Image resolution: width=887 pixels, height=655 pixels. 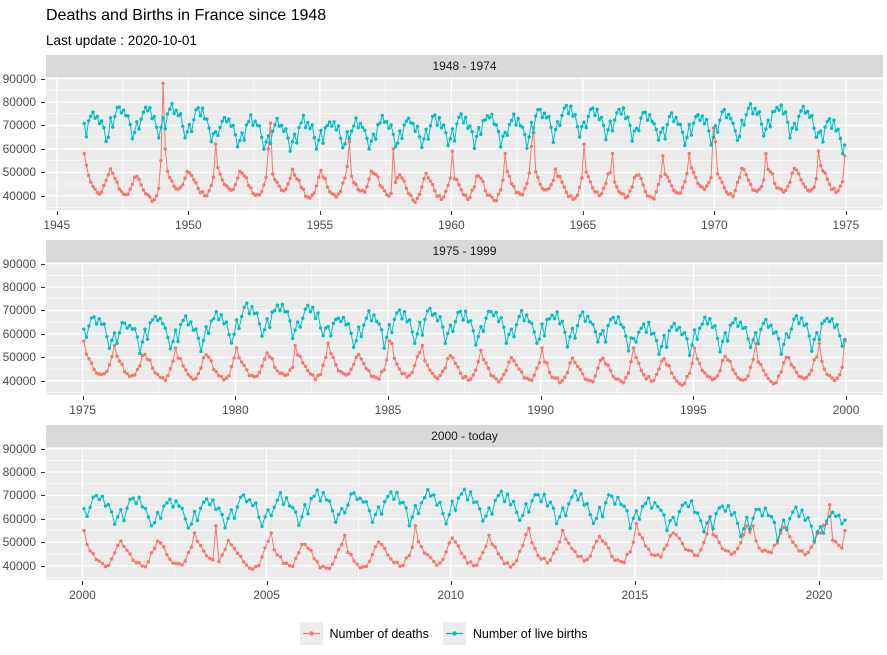 I want to click on deaths-key-point, so click(x=311, y=633).